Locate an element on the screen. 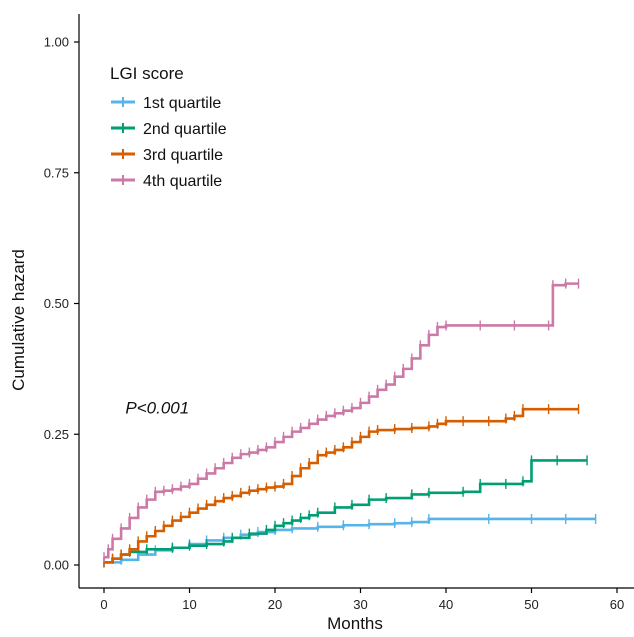 The image size is (634, 637). x-tick-label: 30 is located at coordinates (360, 604).